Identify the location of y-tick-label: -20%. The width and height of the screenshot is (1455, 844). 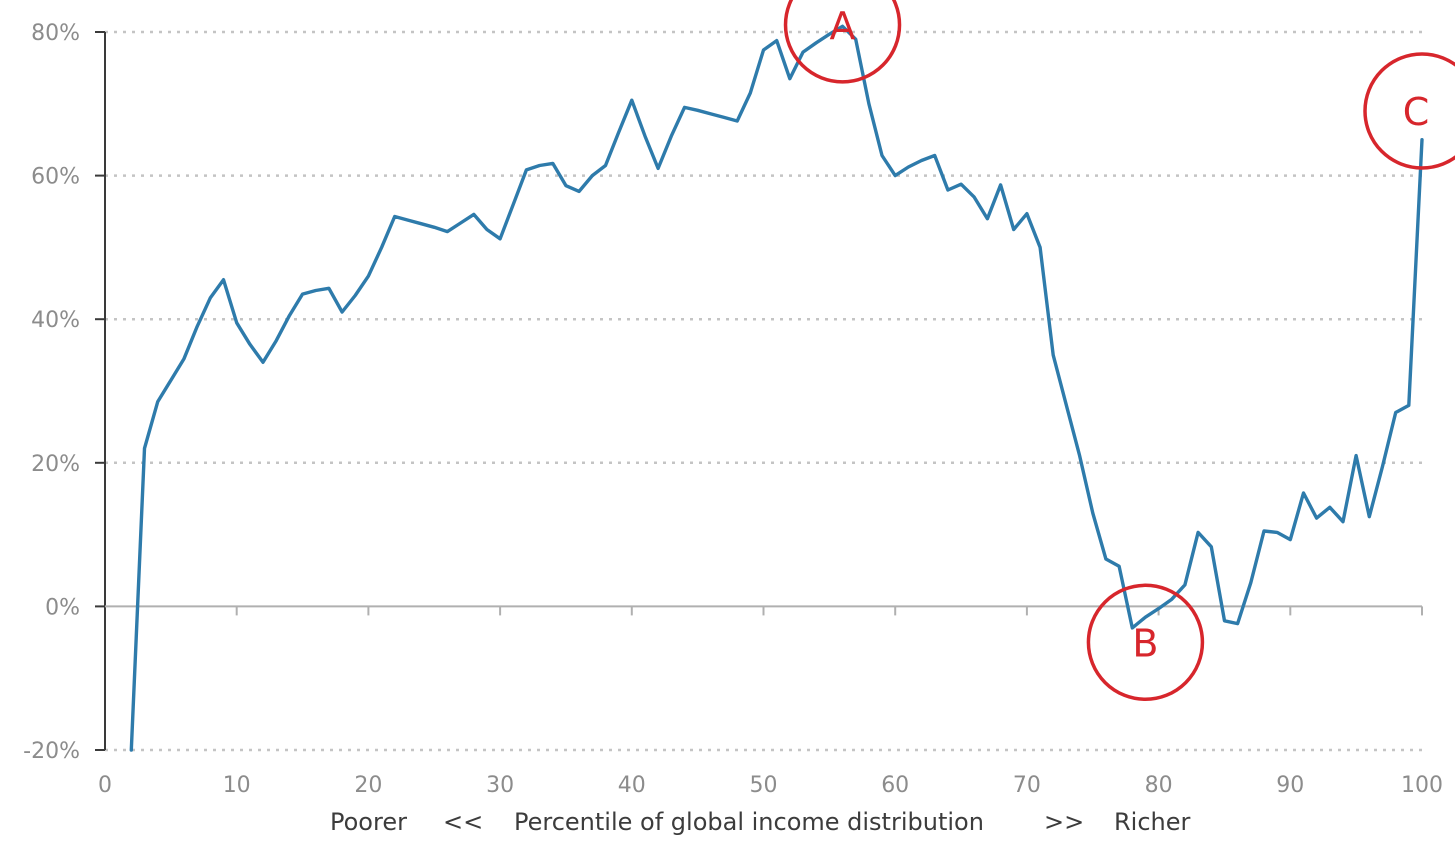
(51, 751).